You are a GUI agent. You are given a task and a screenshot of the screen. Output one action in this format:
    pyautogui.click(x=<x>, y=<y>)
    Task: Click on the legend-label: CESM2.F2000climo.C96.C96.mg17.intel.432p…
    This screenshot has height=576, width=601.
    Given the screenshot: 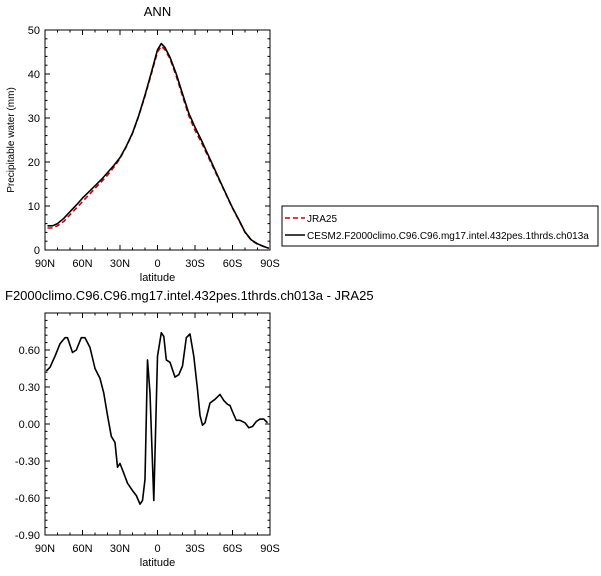 What is the action you would take?
    pyautogui.click(x=448, y=236)
    